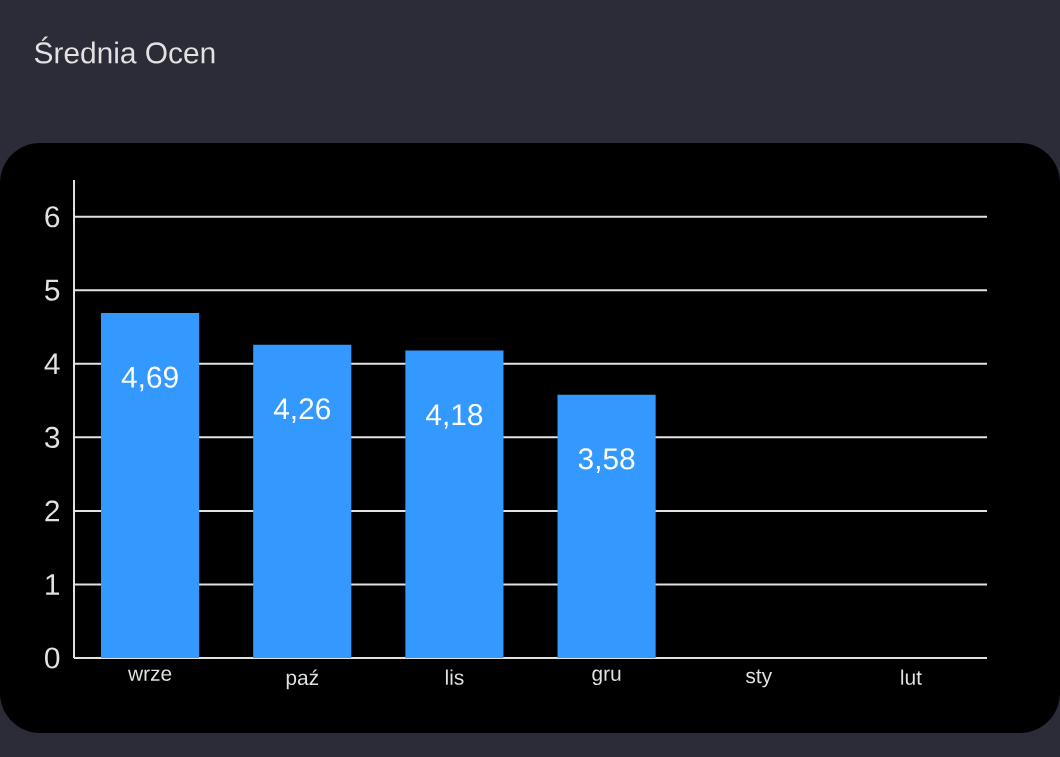  Describe the element at coordinates (53, 584) in the screenshot. I see `y-tick-label: 1` at that location.